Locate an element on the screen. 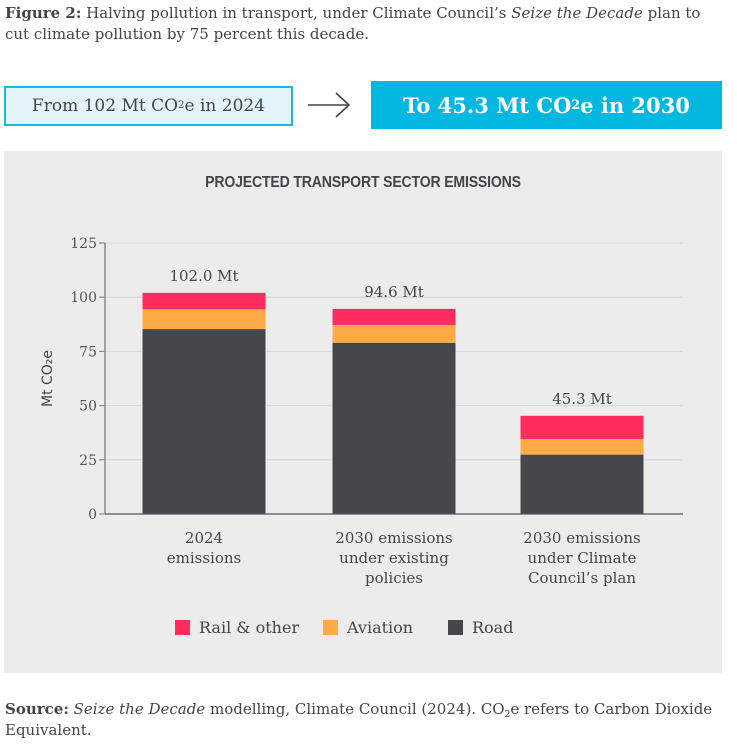 The image size is (737, 753). data-label: 102.0 Mt is located at coordinates (203, 276).